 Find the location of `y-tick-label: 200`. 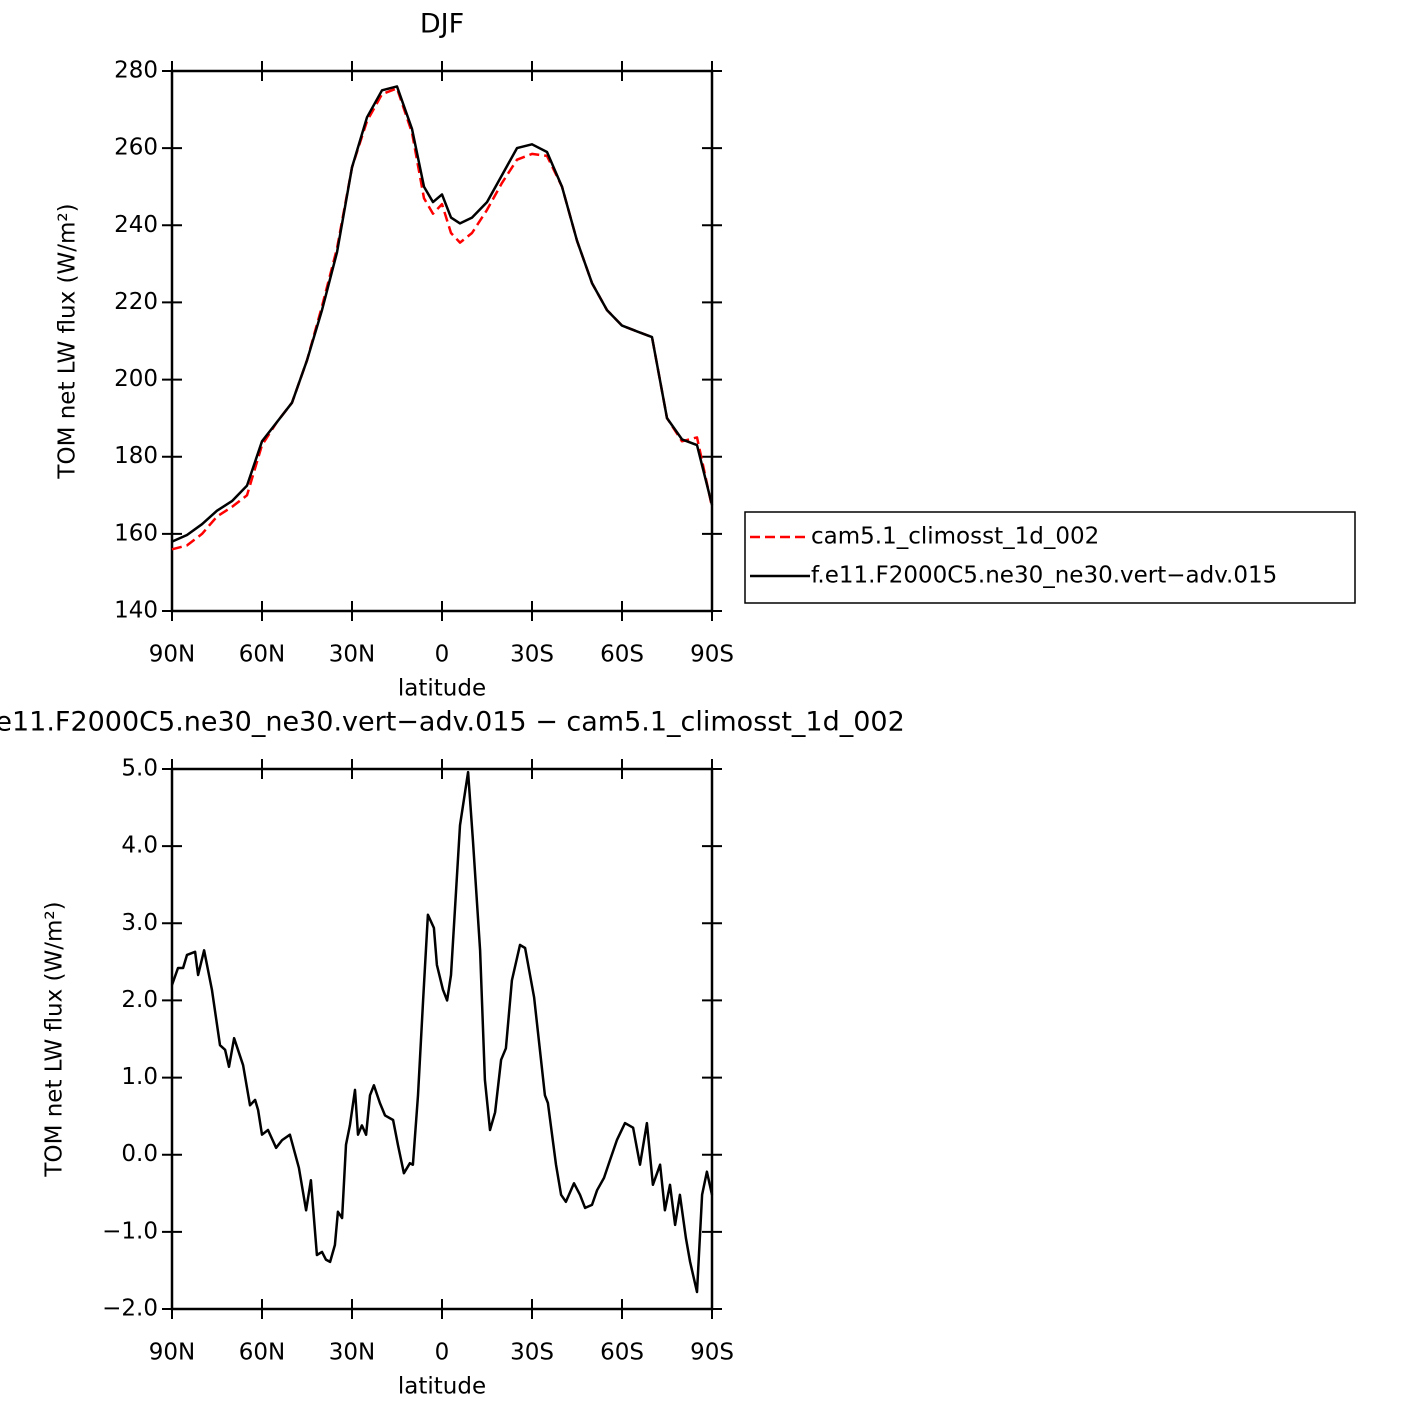

y-tick-label: 200 is located at coordinates (136, 379).